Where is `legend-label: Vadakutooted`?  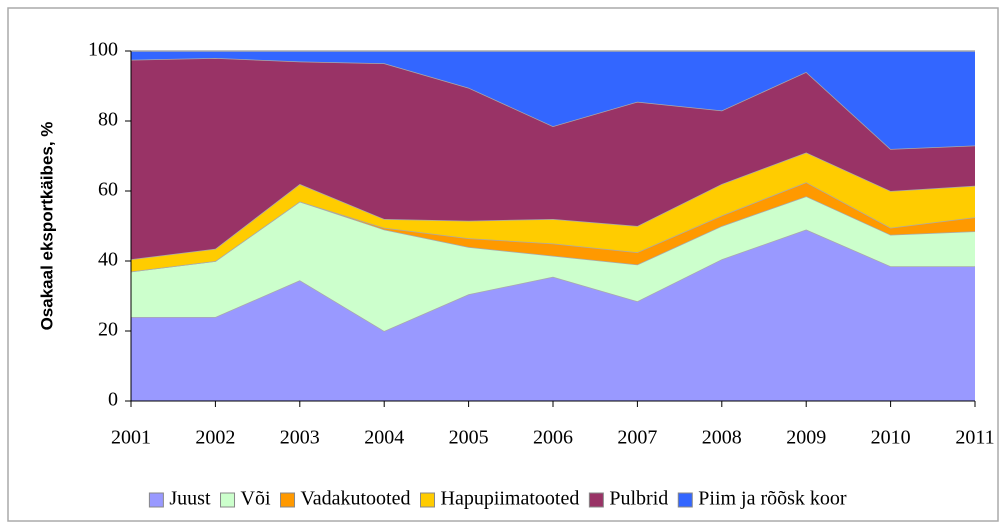 legend-label: Vadakutooted is located at coordinates (356, 499).